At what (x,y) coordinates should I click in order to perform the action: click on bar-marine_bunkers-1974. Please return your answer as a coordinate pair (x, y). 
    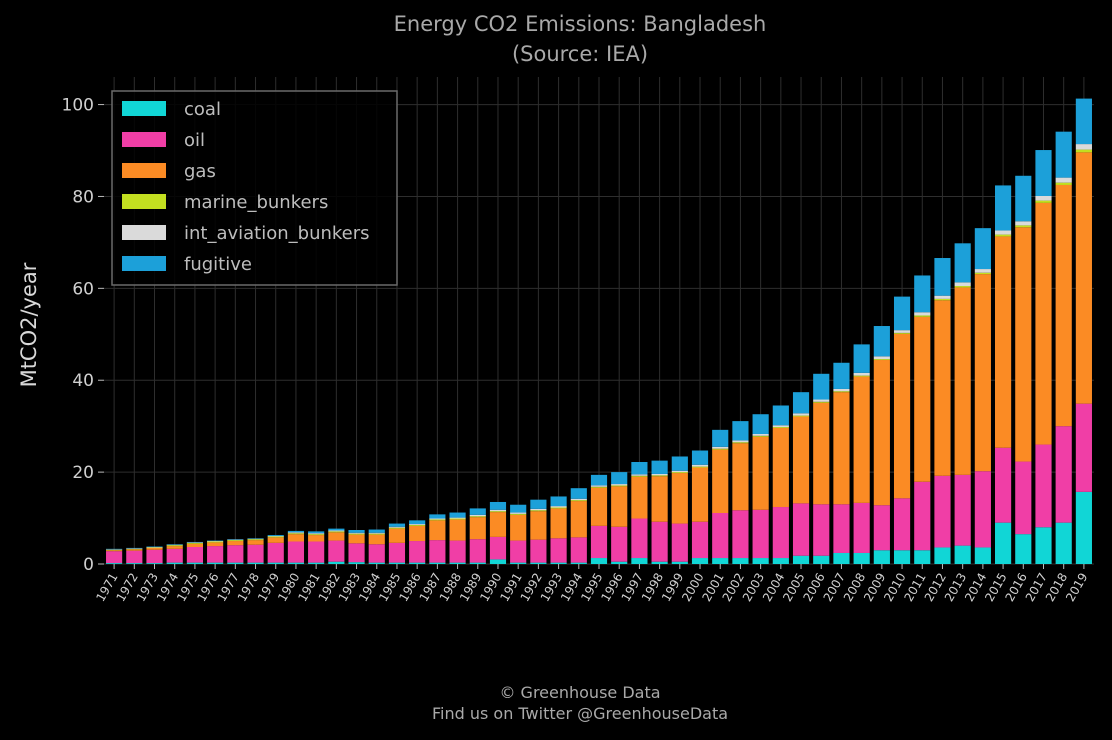
    Looking at the image, I should click on (174, 546).